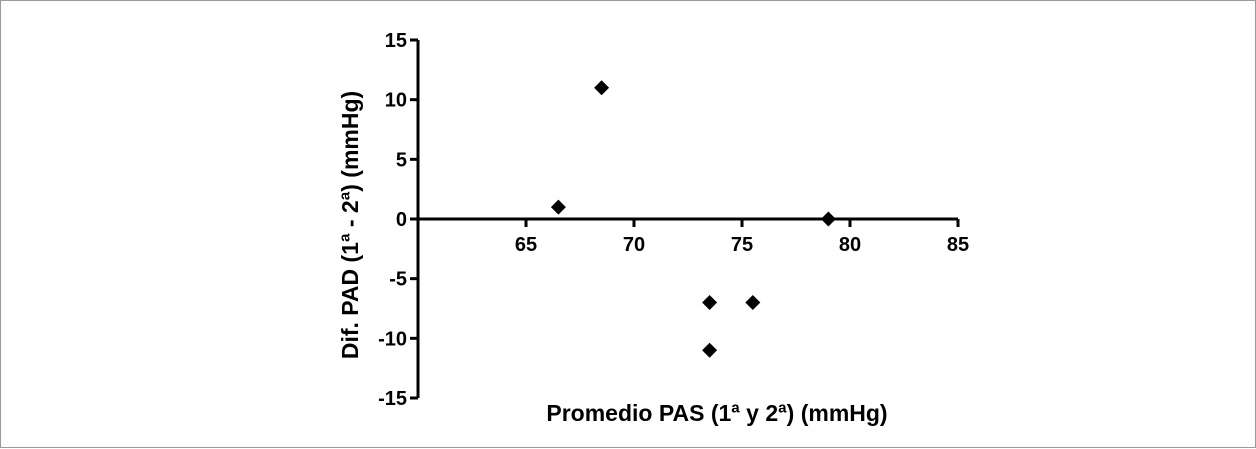 The width and height of the screenshot is (1256, 449). What do you see at coordinates (526, 245) in the screenshot?
I see `x-tick-label: 65` at bounding box center [526, 245].